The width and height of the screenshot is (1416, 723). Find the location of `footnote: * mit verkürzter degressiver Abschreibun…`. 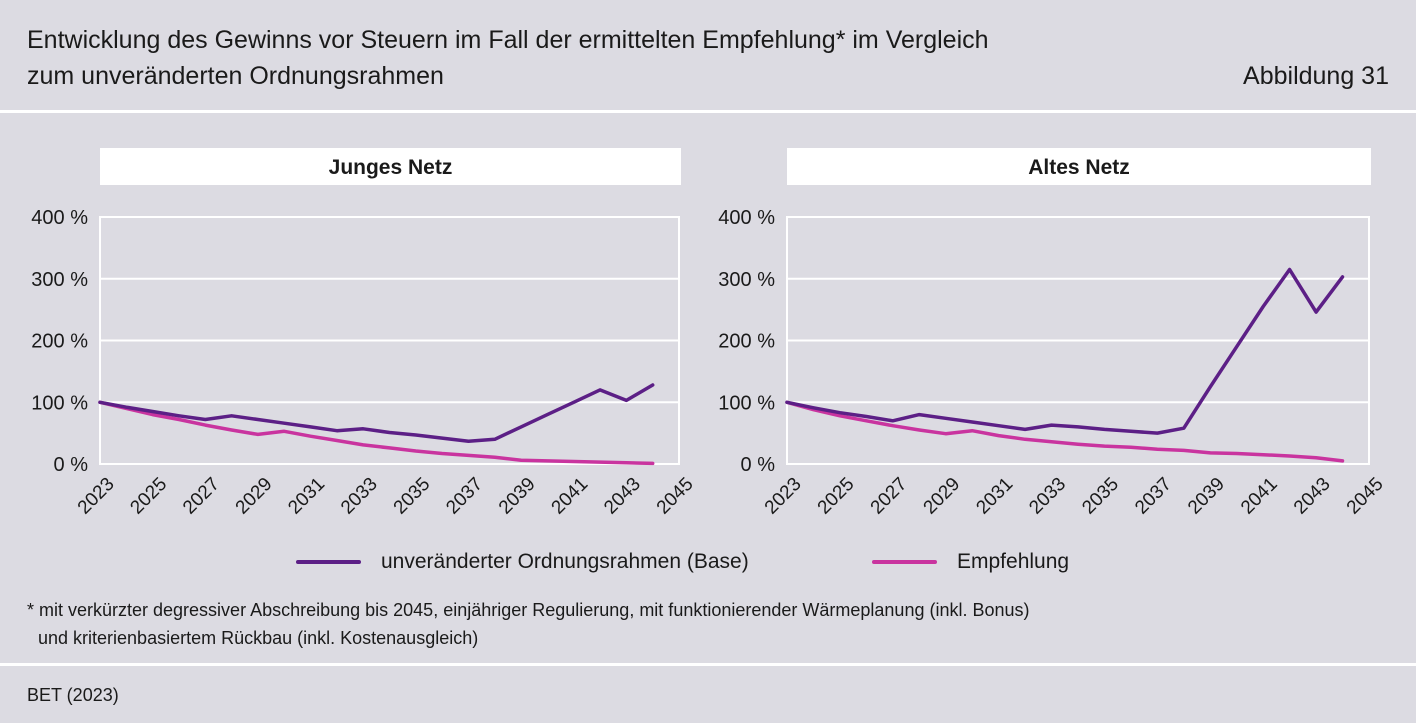

footnote: * mit verkürzter degressiver Abschreibun… is located at coordinates (528, 624).